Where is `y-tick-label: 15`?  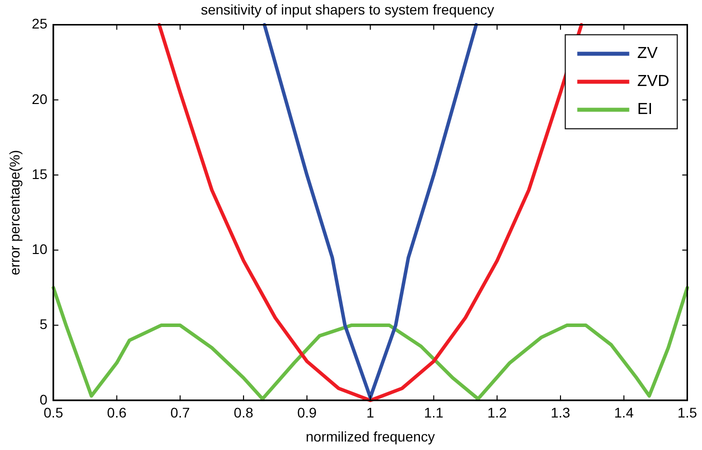 y-tick-label: 15 is located at coordinates (40, 174).